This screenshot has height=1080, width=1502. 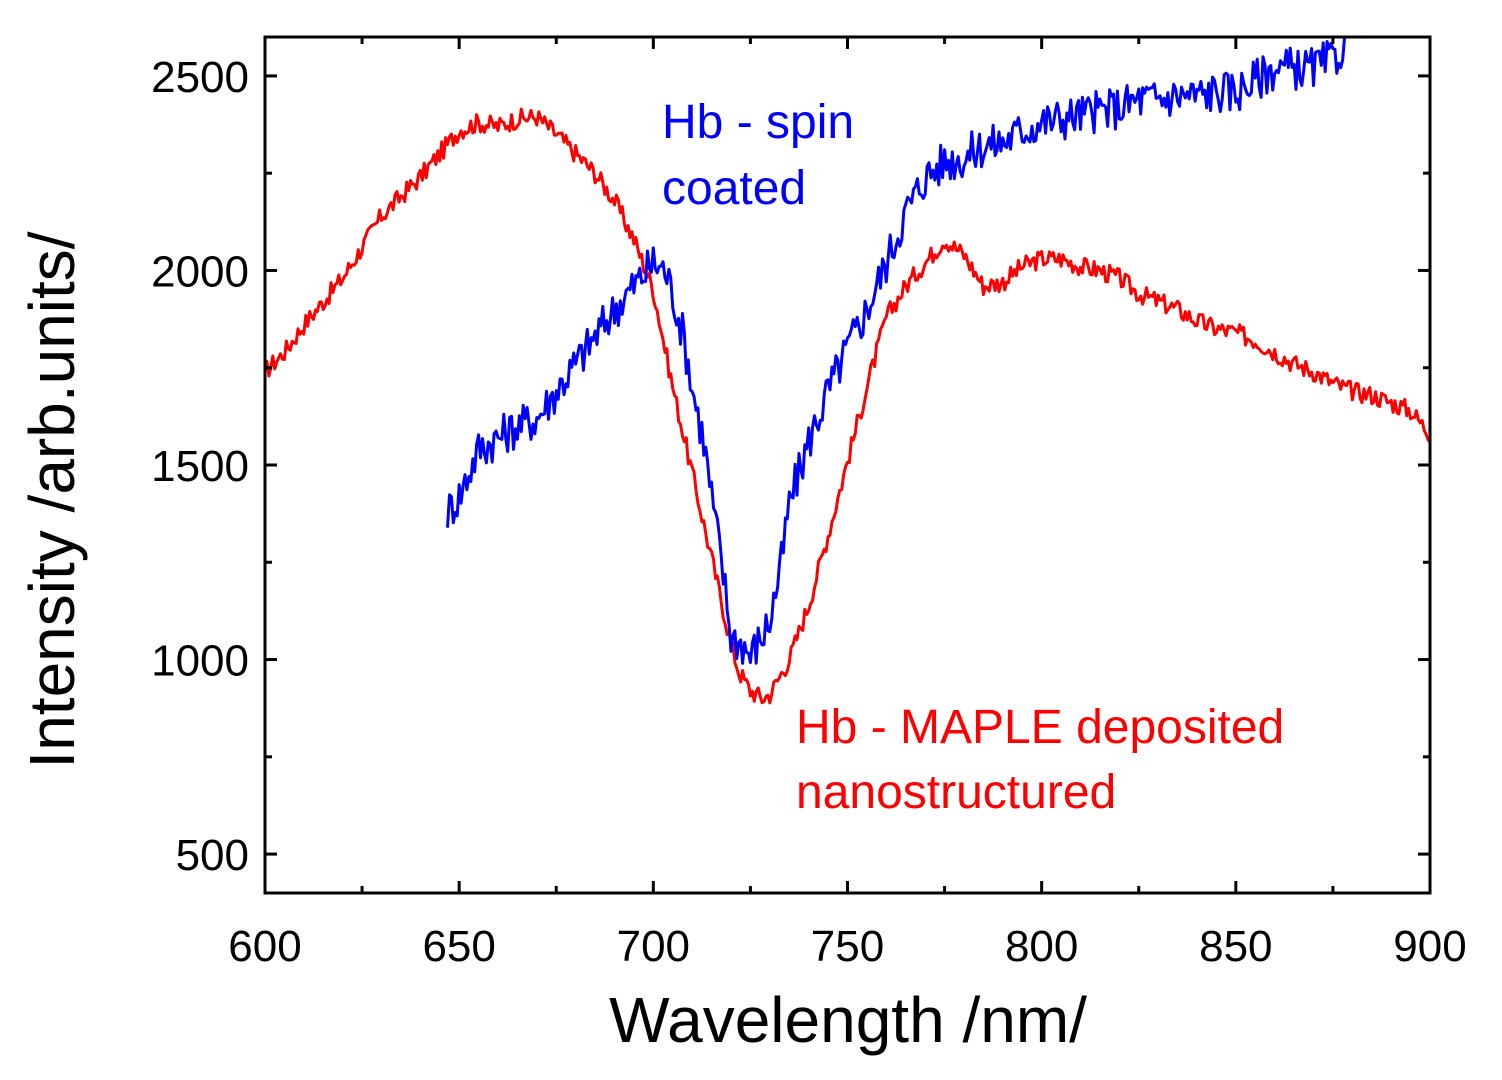 What do you see at coordinates (956, 792) in the screenshot?
I see `annotation-maple-deposited-line-2: nanostructured` at bounding box center [956, 792].